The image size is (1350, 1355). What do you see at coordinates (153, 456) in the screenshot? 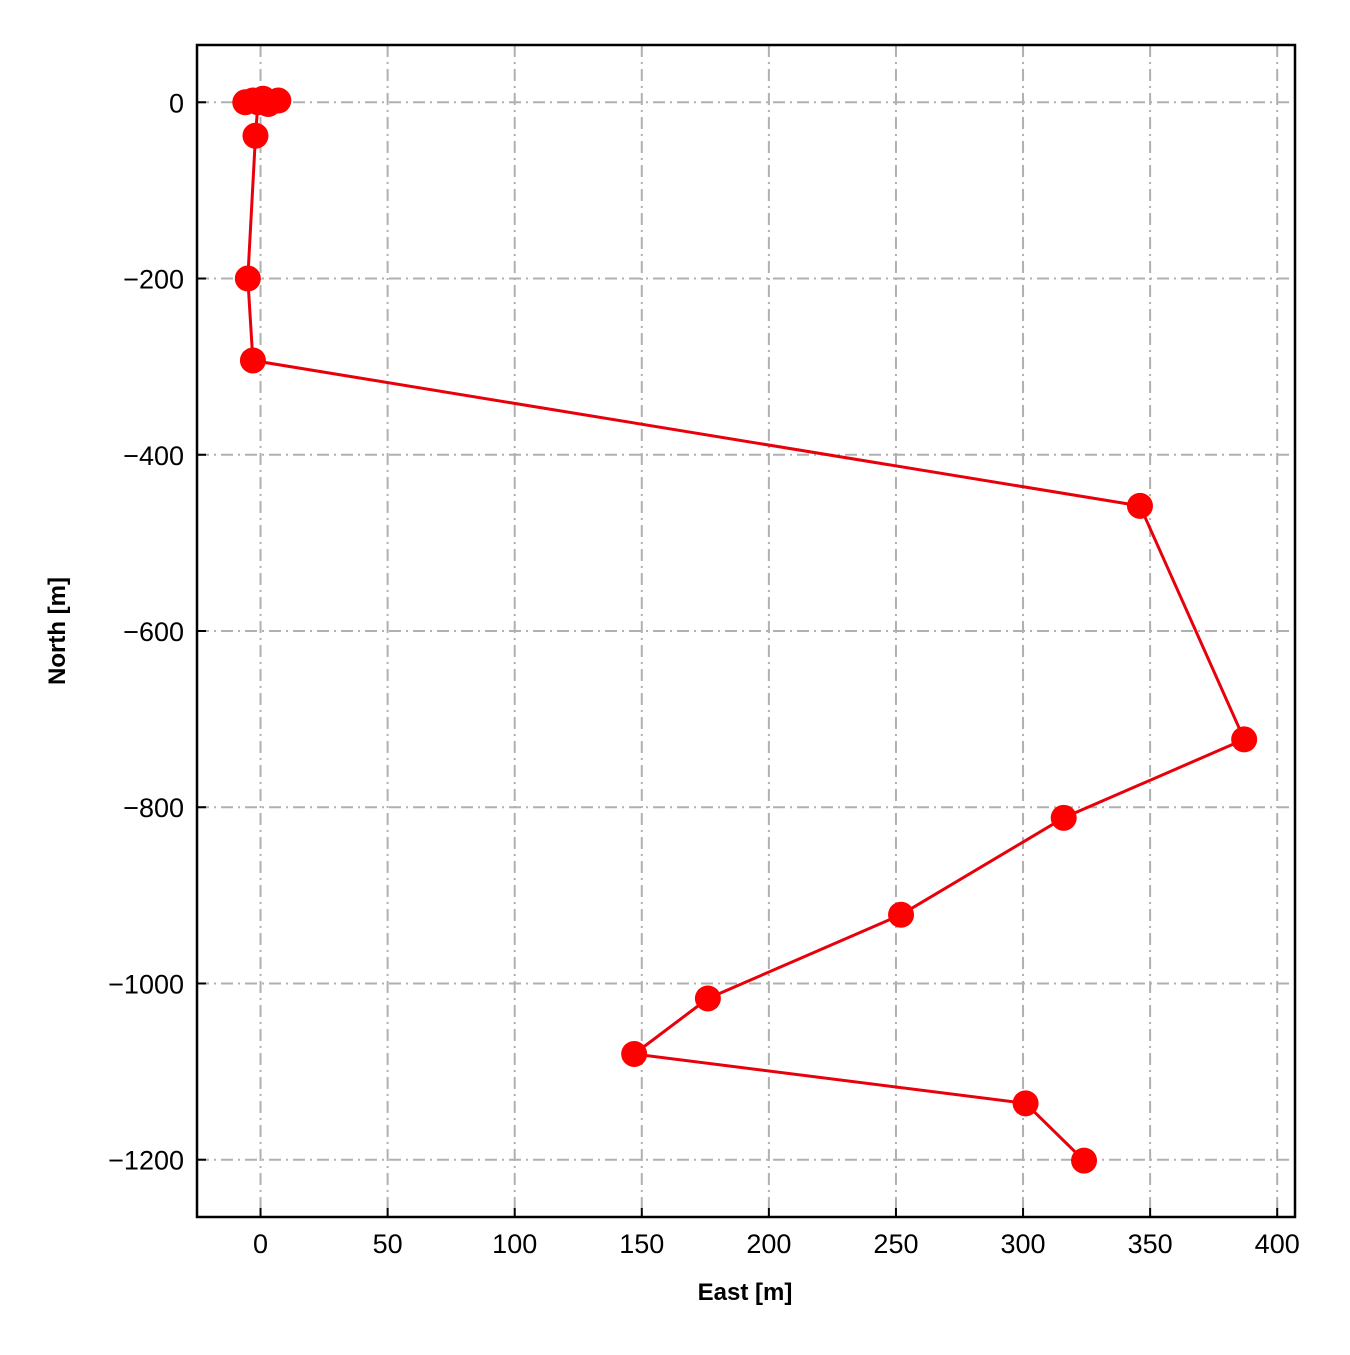
I see `y-tick-label: −400` at bounding box center [153, 456].